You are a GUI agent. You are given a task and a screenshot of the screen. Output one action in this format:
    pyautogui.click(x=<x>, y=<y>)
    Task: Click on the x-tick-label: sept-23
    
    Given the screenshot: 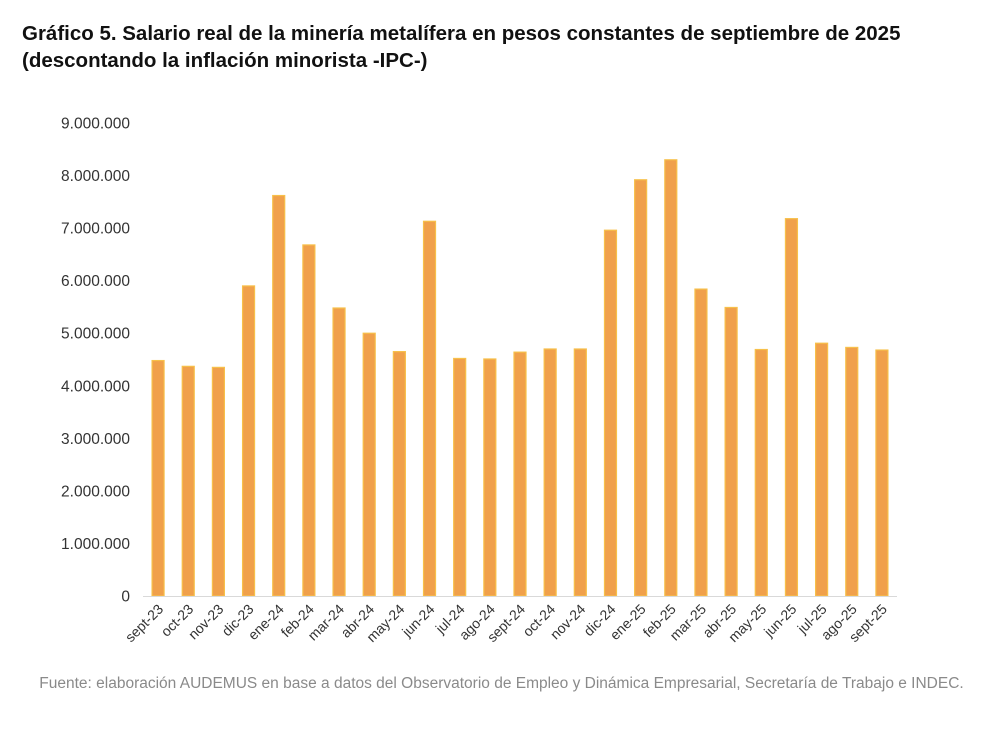 What is the action you would take?
    pyautogui.click(x=144, y=623)
    